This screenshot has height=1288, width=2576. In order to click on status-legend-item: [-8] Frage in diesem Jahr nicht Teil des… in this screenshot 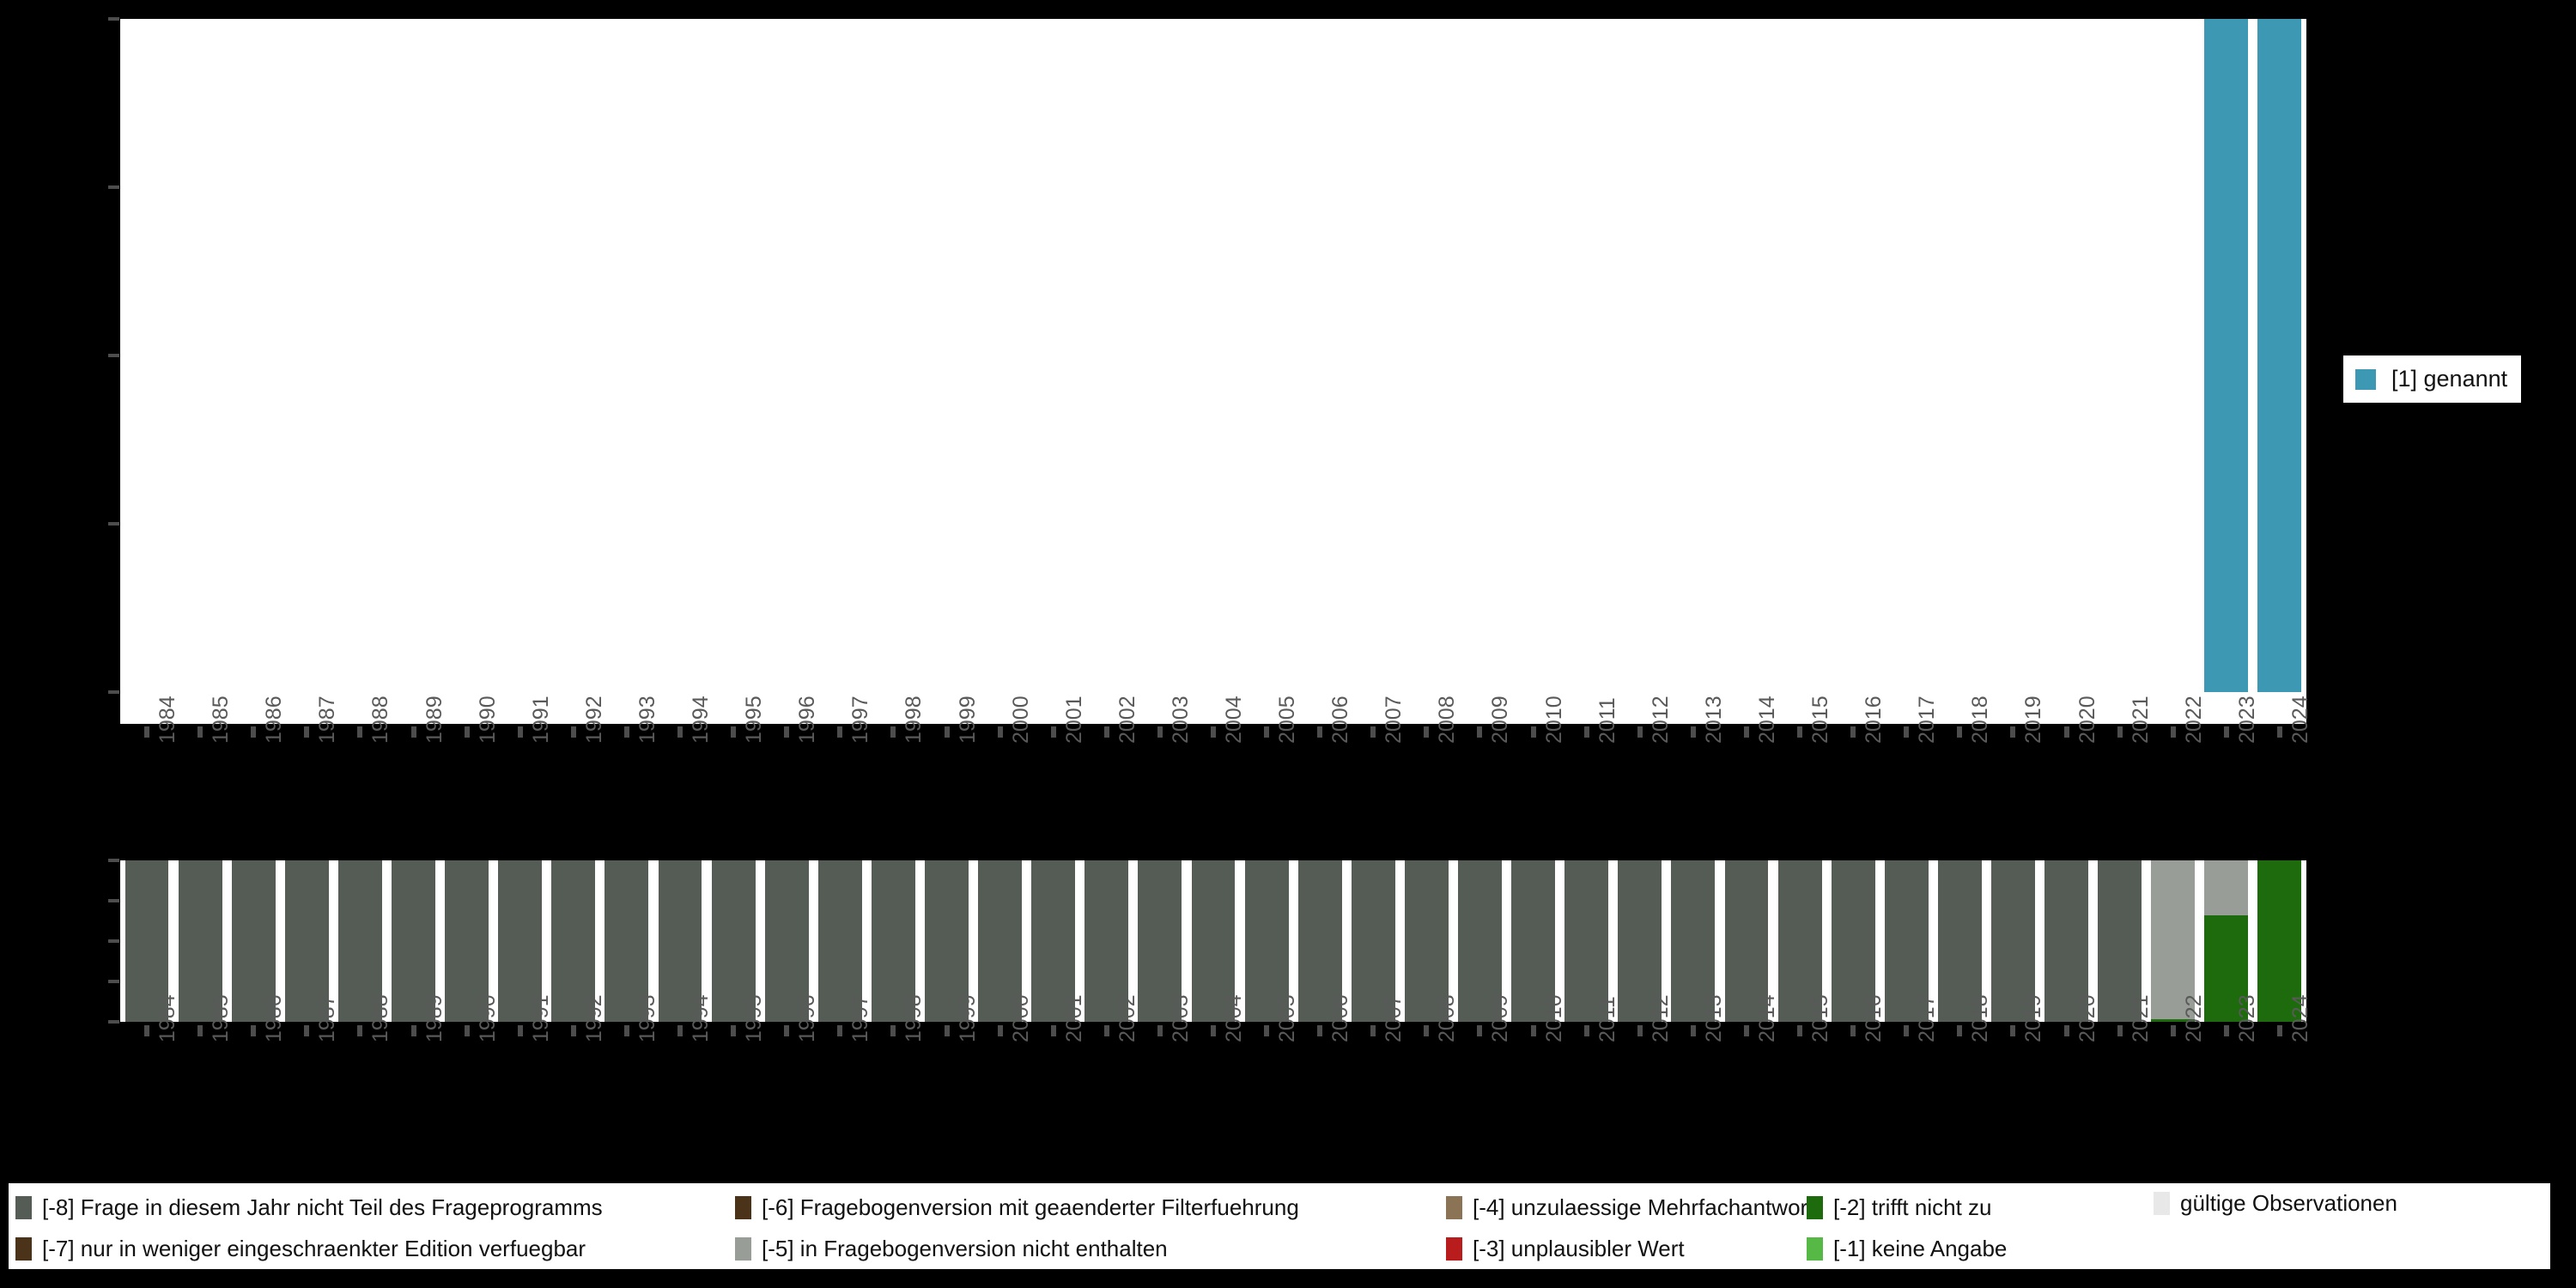, I will do `click(368, 1207)`.